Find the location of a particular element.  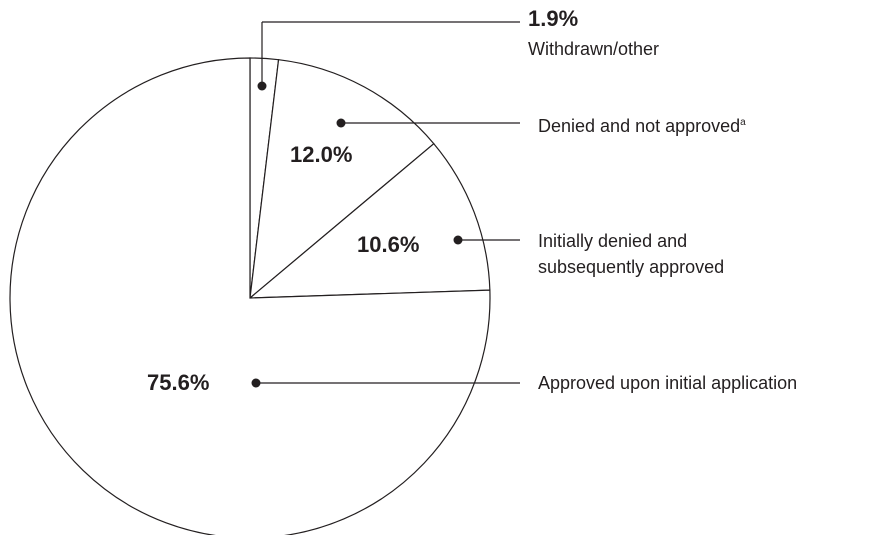

value-label: 10.6% is located at coordinates (388, 244).